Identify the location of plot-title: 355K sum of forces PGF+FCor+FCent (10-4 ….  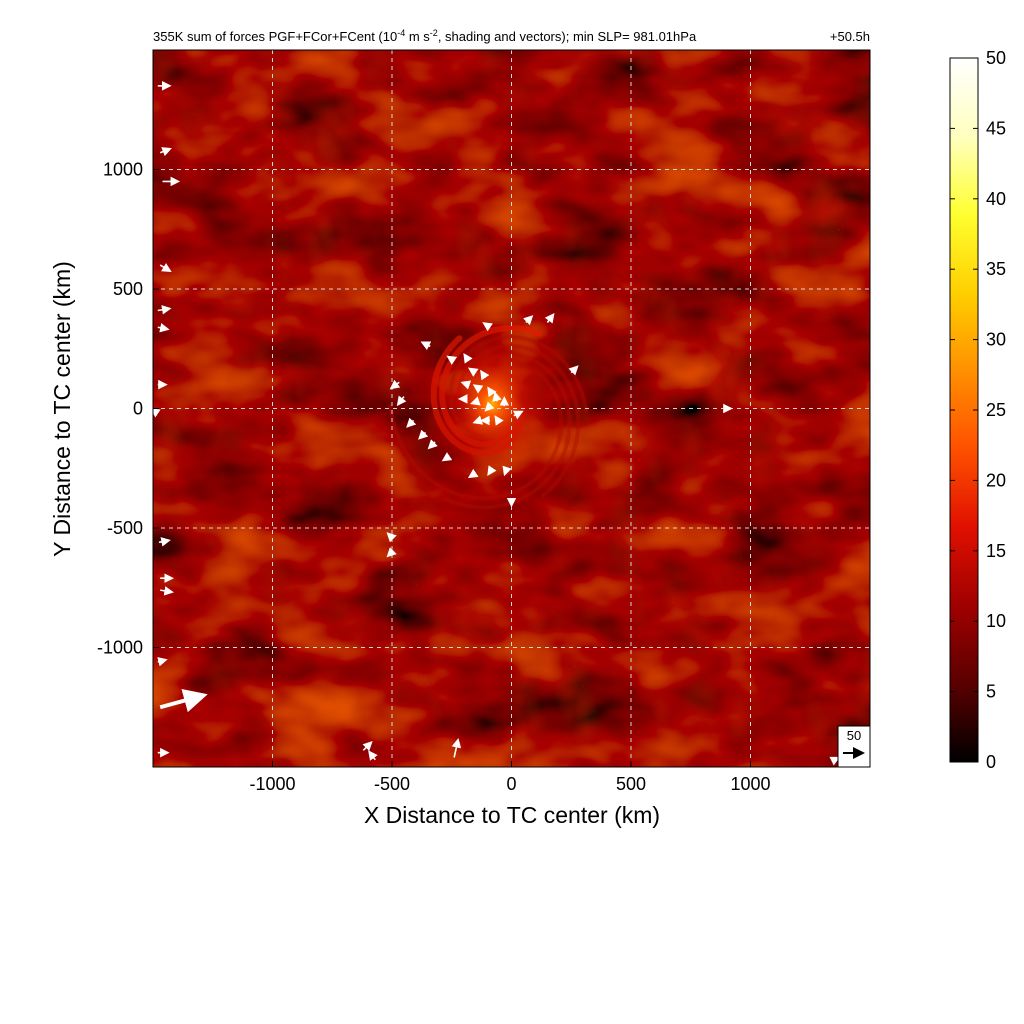
(425, 36).